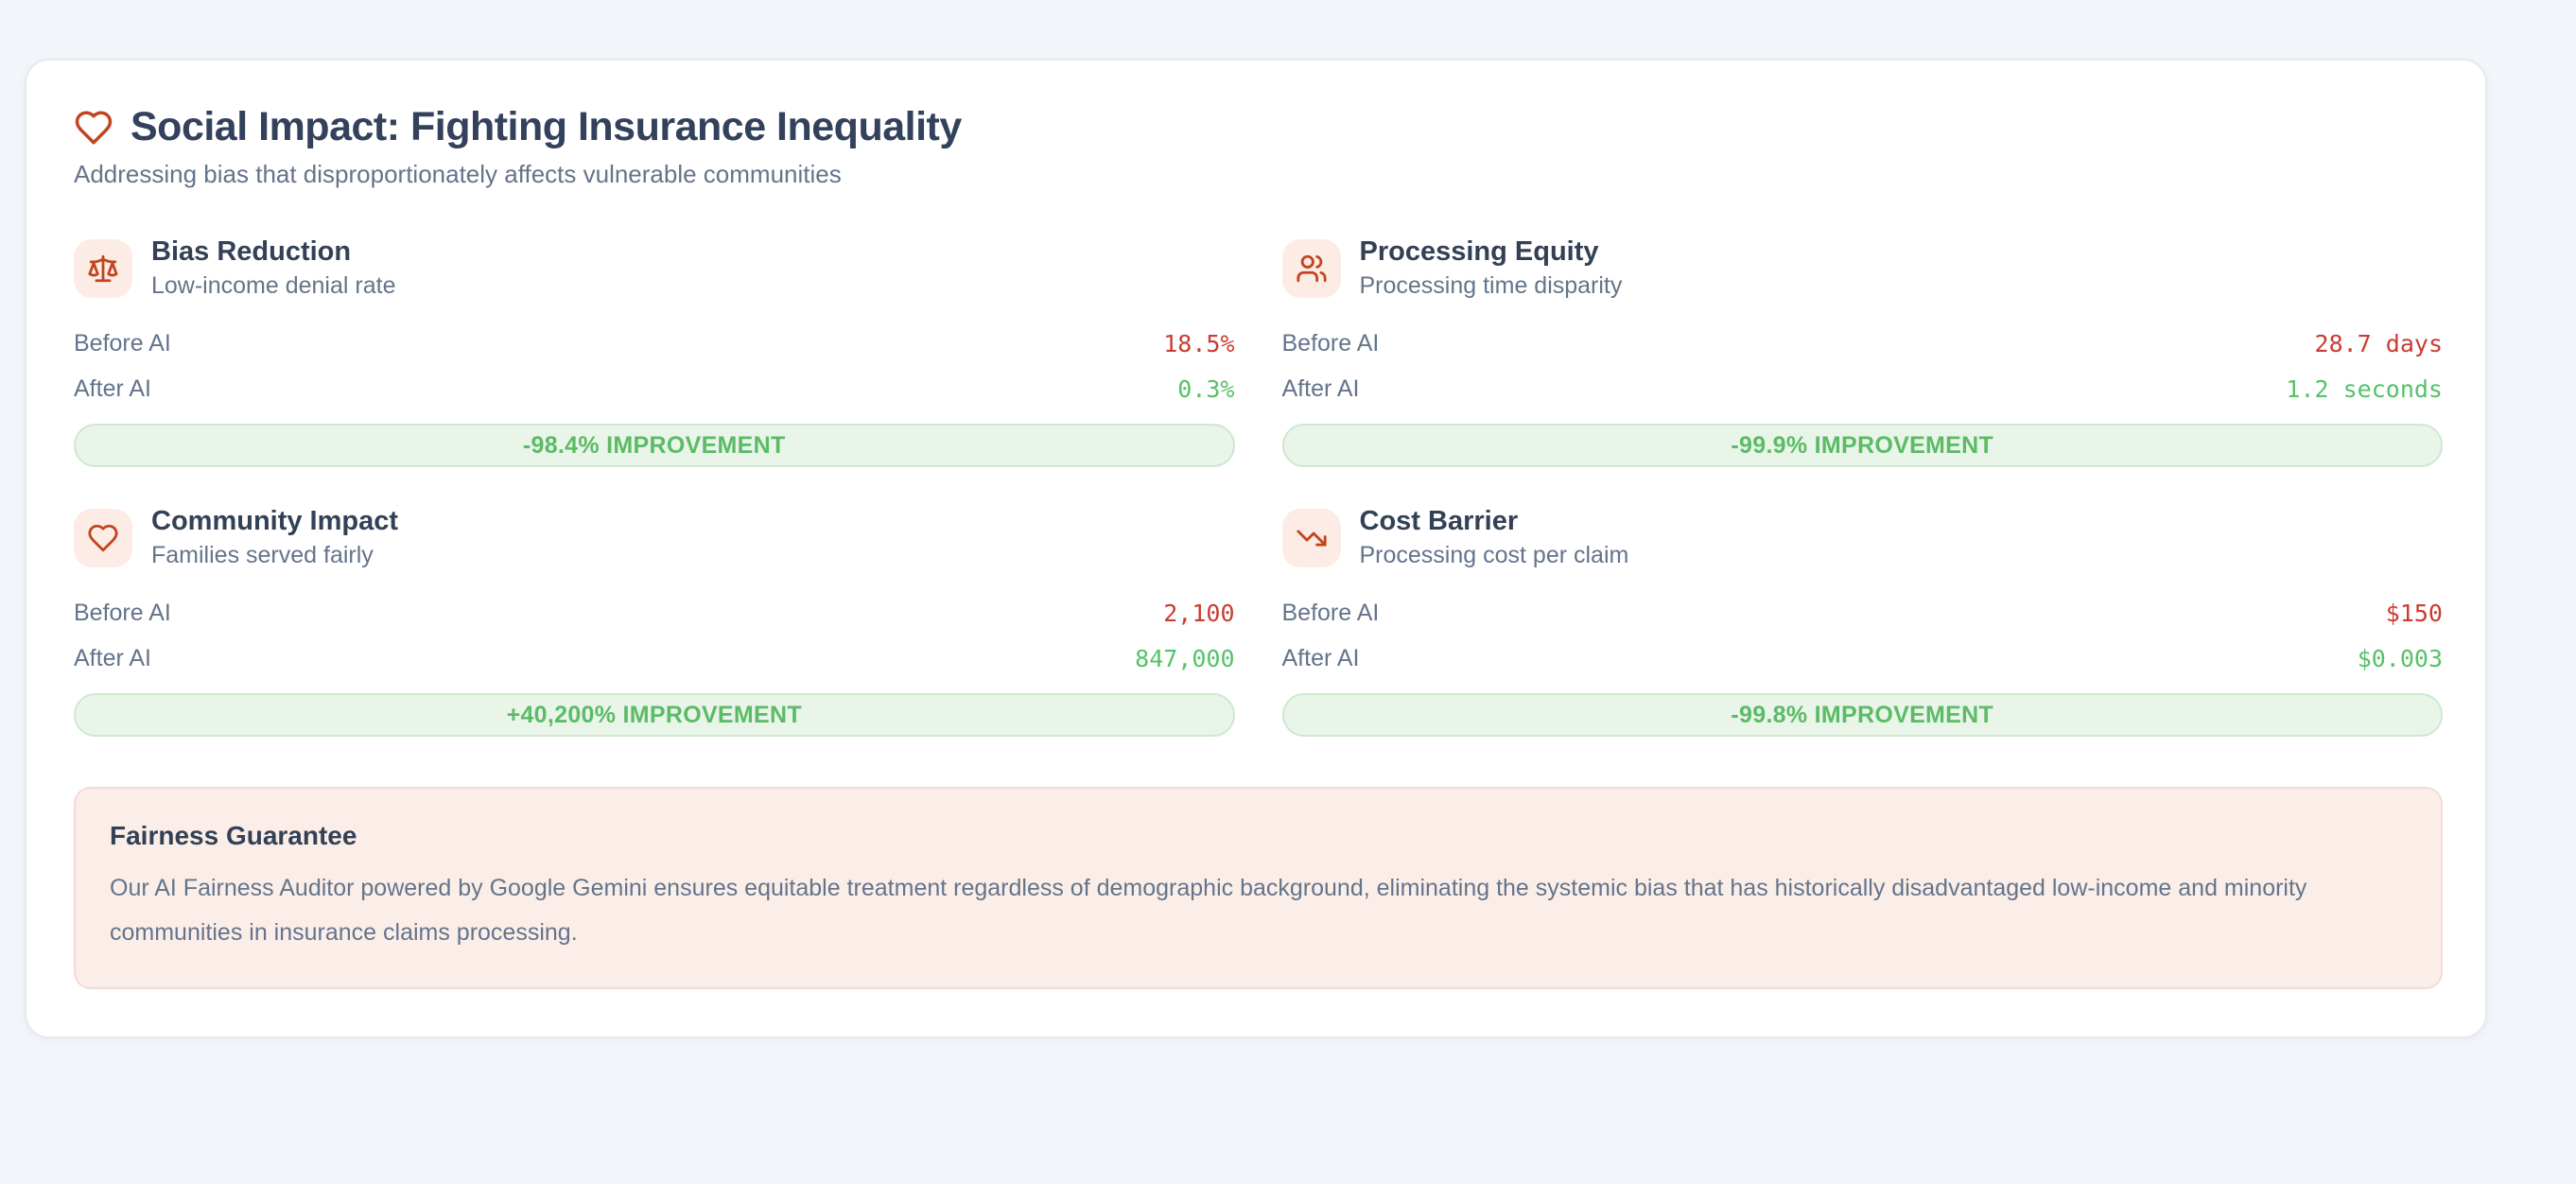 The height and width of the screenshot is (1184, 2576). Describe the element at coordinates (1863, 343) in the screenshot. I see `before-ai-row: Before AI 28.7 days` at that location.